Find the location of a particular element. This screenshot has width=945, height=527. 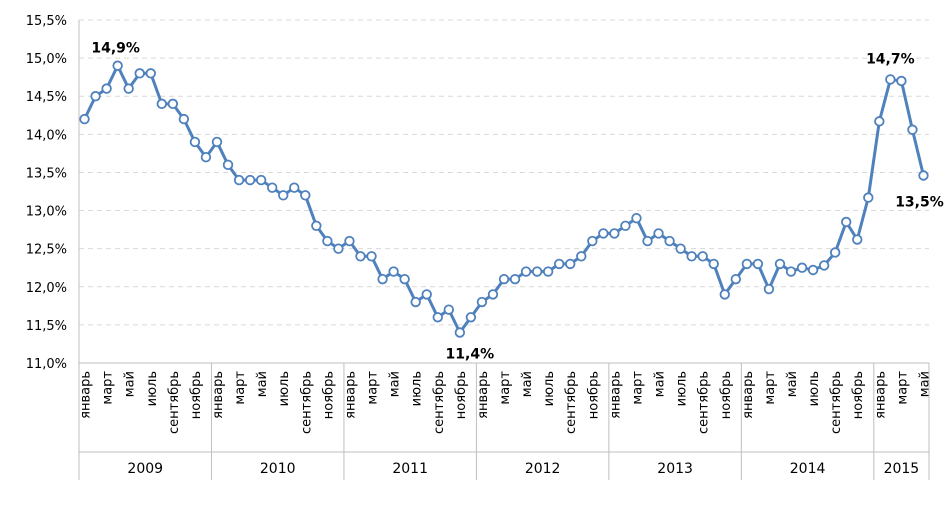

y-tick-label: 11,0% is located at coordinates (46, 364).